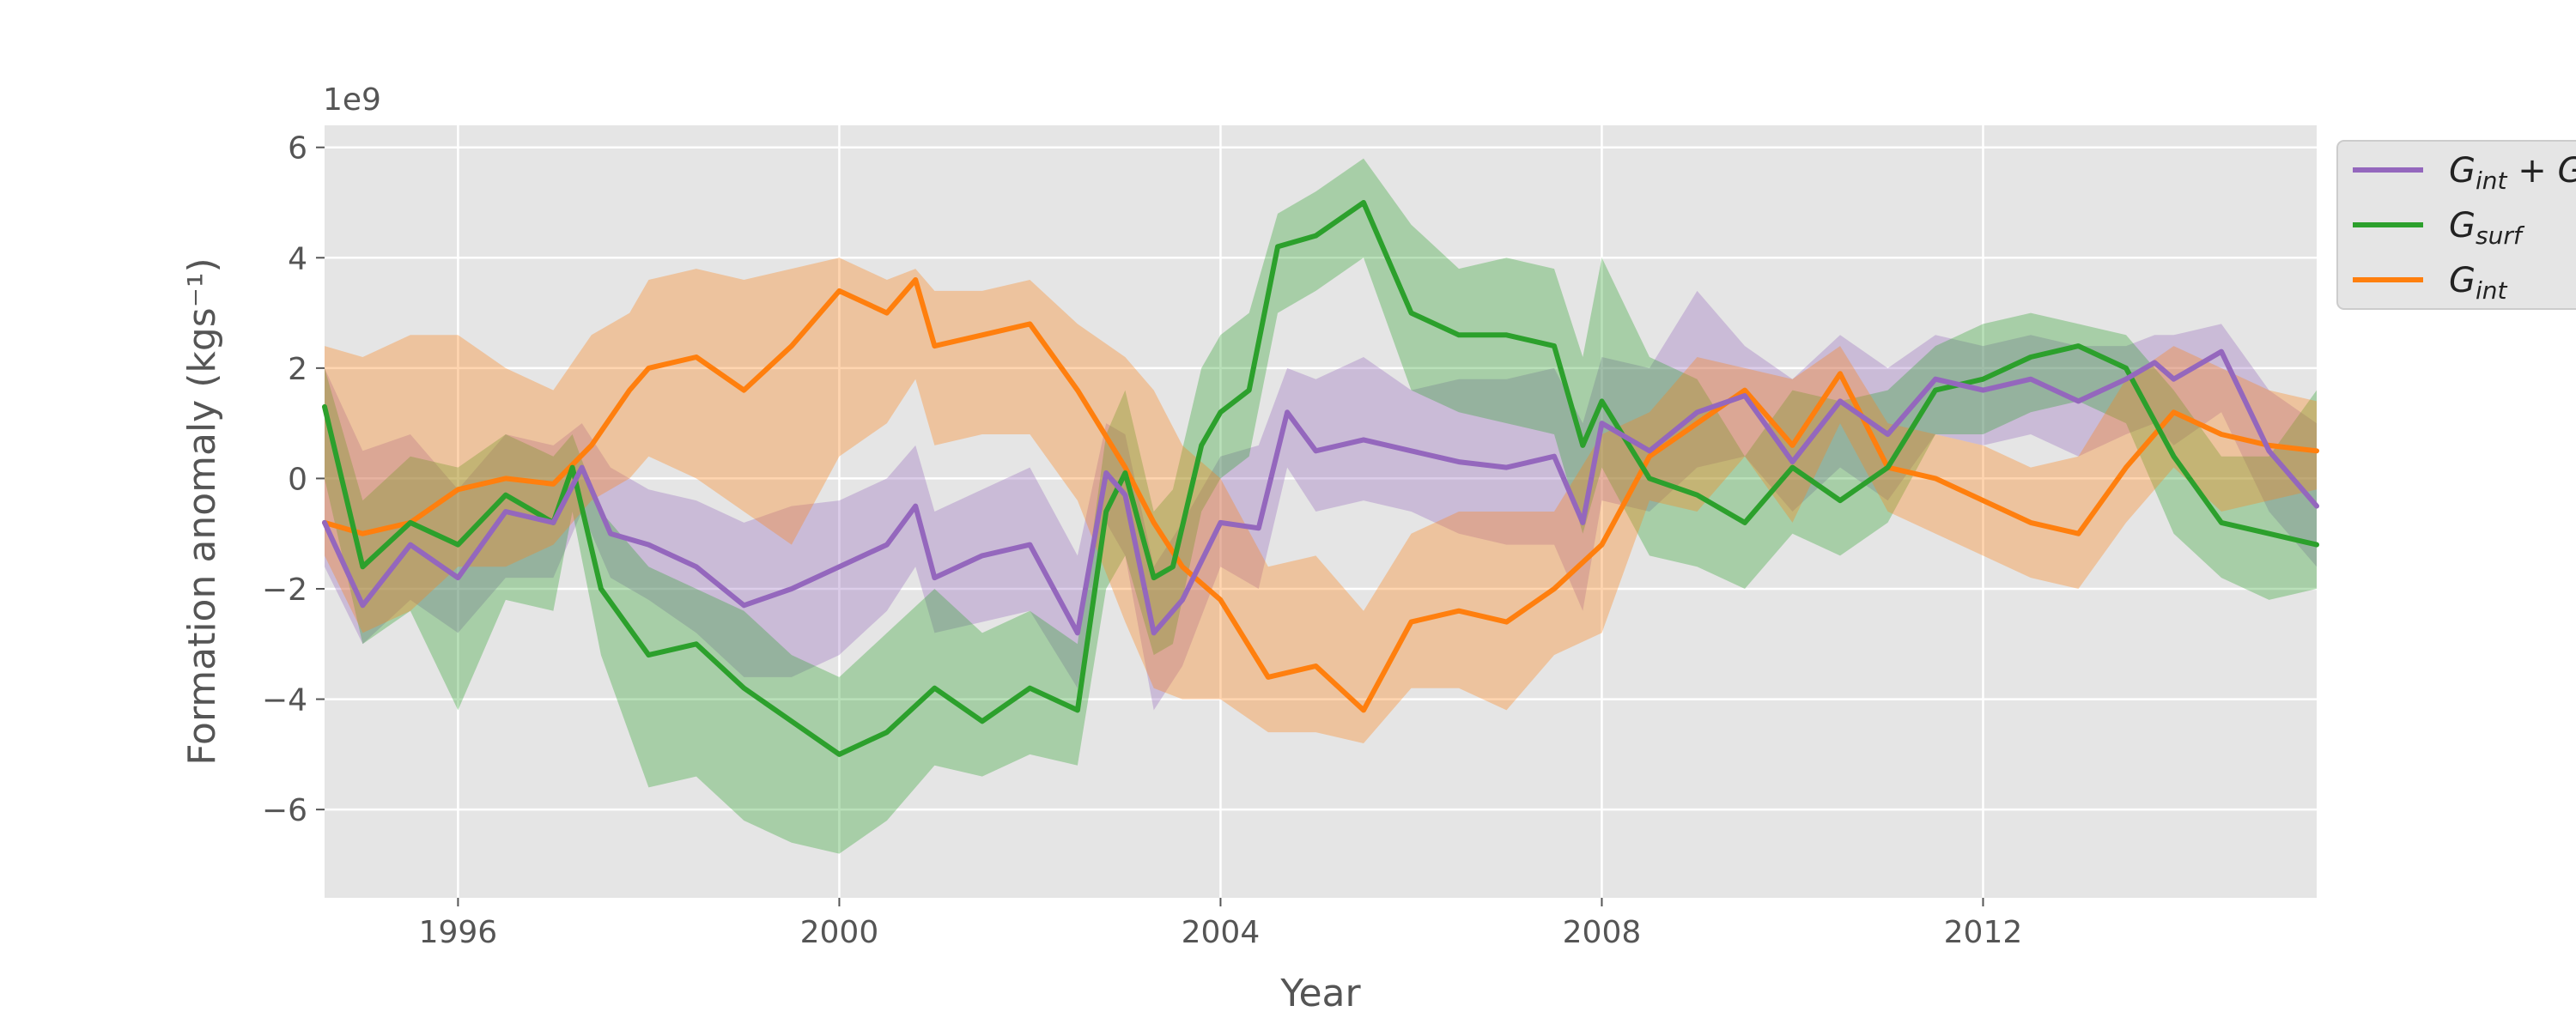 The width and height of the screenshot is (2576, 1030). Describe the element at coordinates (297, 479) in the screenshot. I see `y-tick-label: 0` at that location.